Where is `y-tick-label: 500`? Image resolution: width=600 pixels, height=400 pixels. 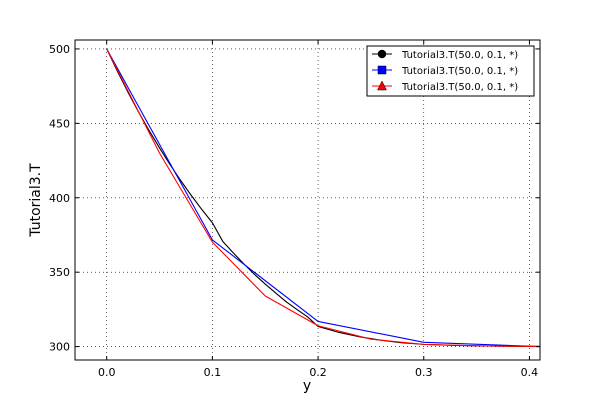
y-tick-label: 500 is located at coordinates (59, 49).